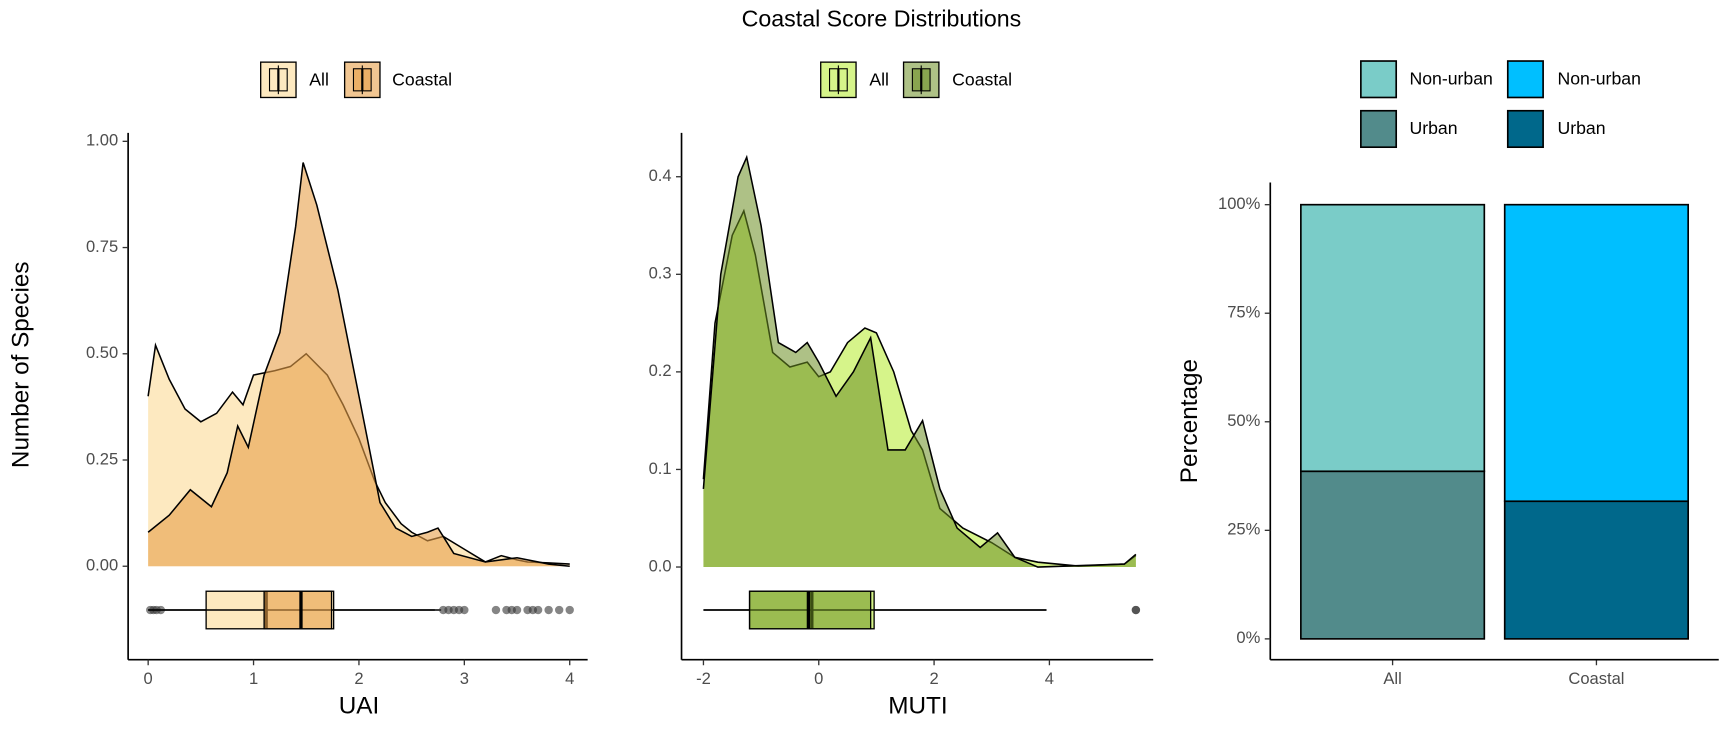  I want to click on y-tick-label: 0.0, so click(660, 565).